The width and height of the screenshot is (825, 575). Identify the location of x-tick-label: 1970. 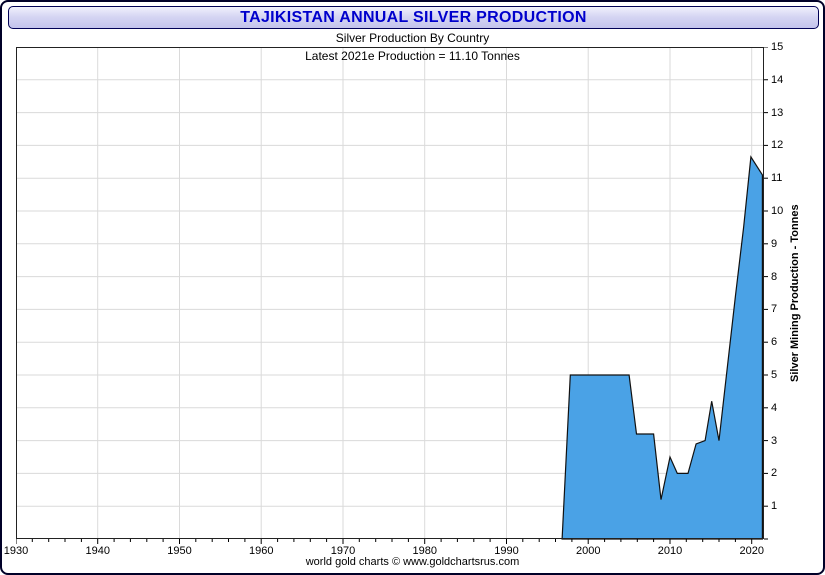
(343, 551).